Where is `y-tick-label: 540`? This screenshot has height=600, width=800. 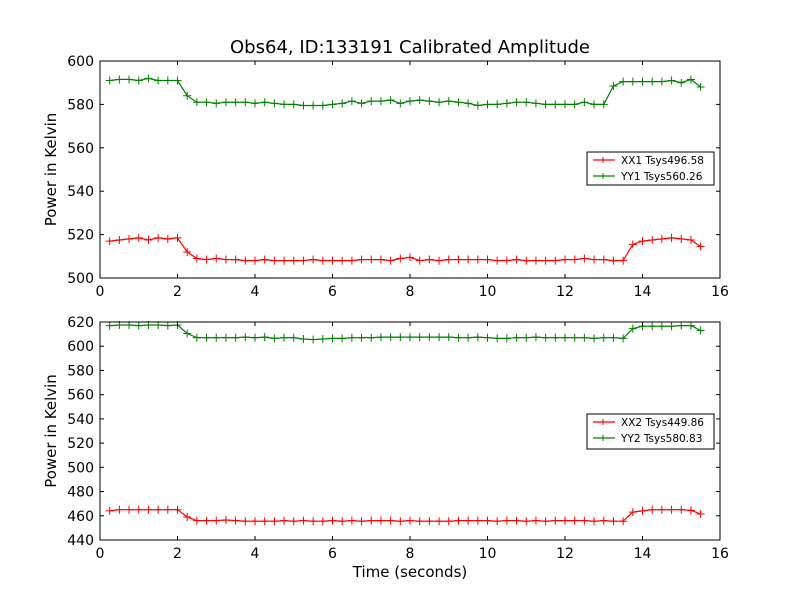 y-tick-label: 540 is located at coordinates (80, 192).